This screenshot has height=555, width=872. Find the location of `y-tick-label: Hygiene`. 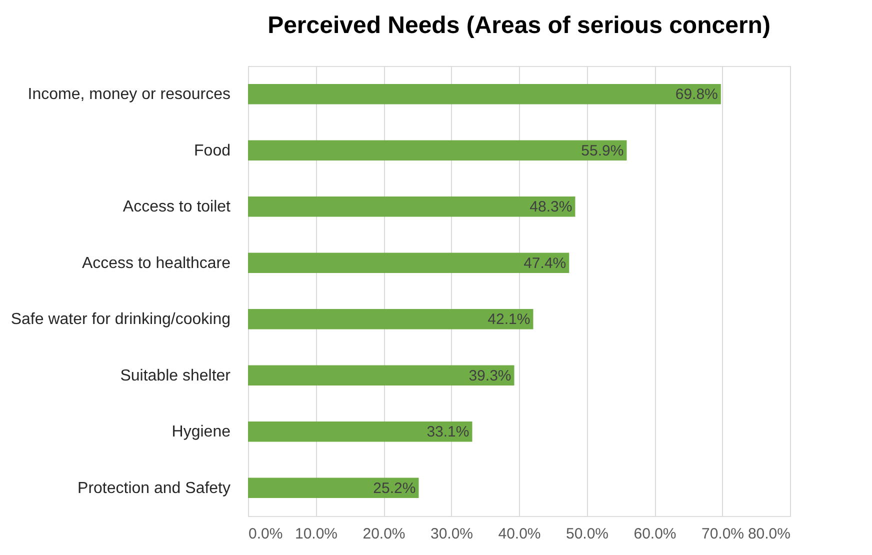

y-tick-label: Hygiene is located at coordinates (201, 432).